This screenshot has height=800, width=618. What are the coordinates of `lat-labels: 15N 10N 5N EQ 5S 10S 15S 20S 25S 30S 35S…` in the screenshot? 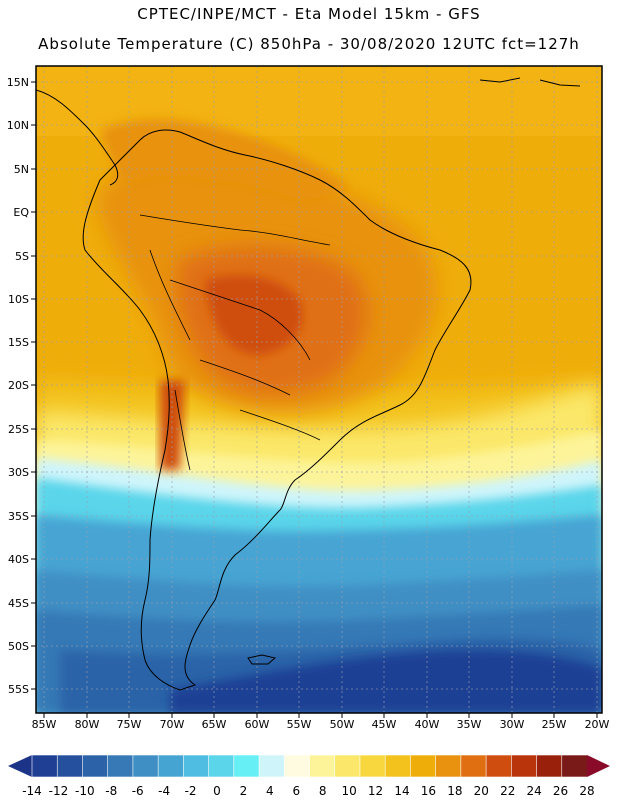 It's located at (18, 386).